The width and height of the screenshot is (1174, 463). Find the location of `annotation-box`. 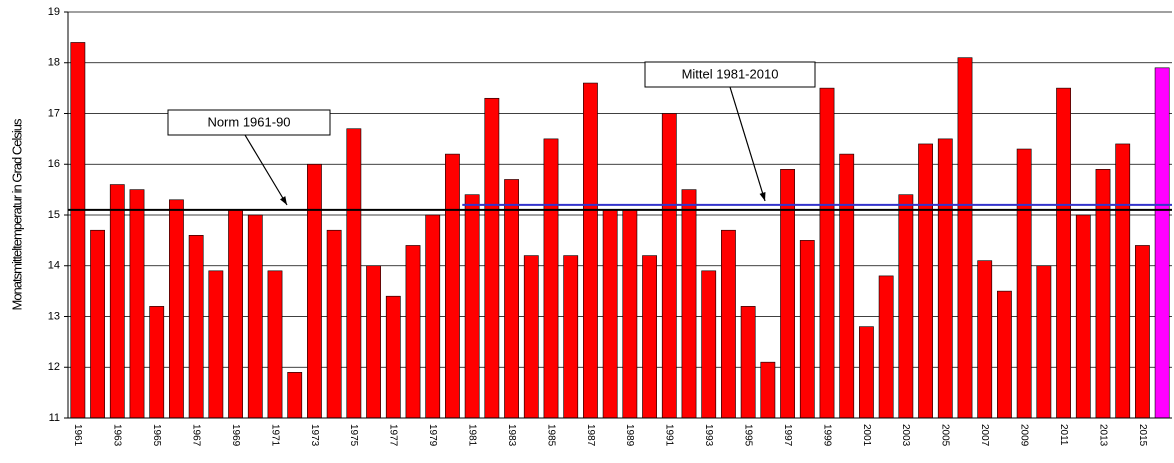

annotation-box is located at coordinates (249, 122).